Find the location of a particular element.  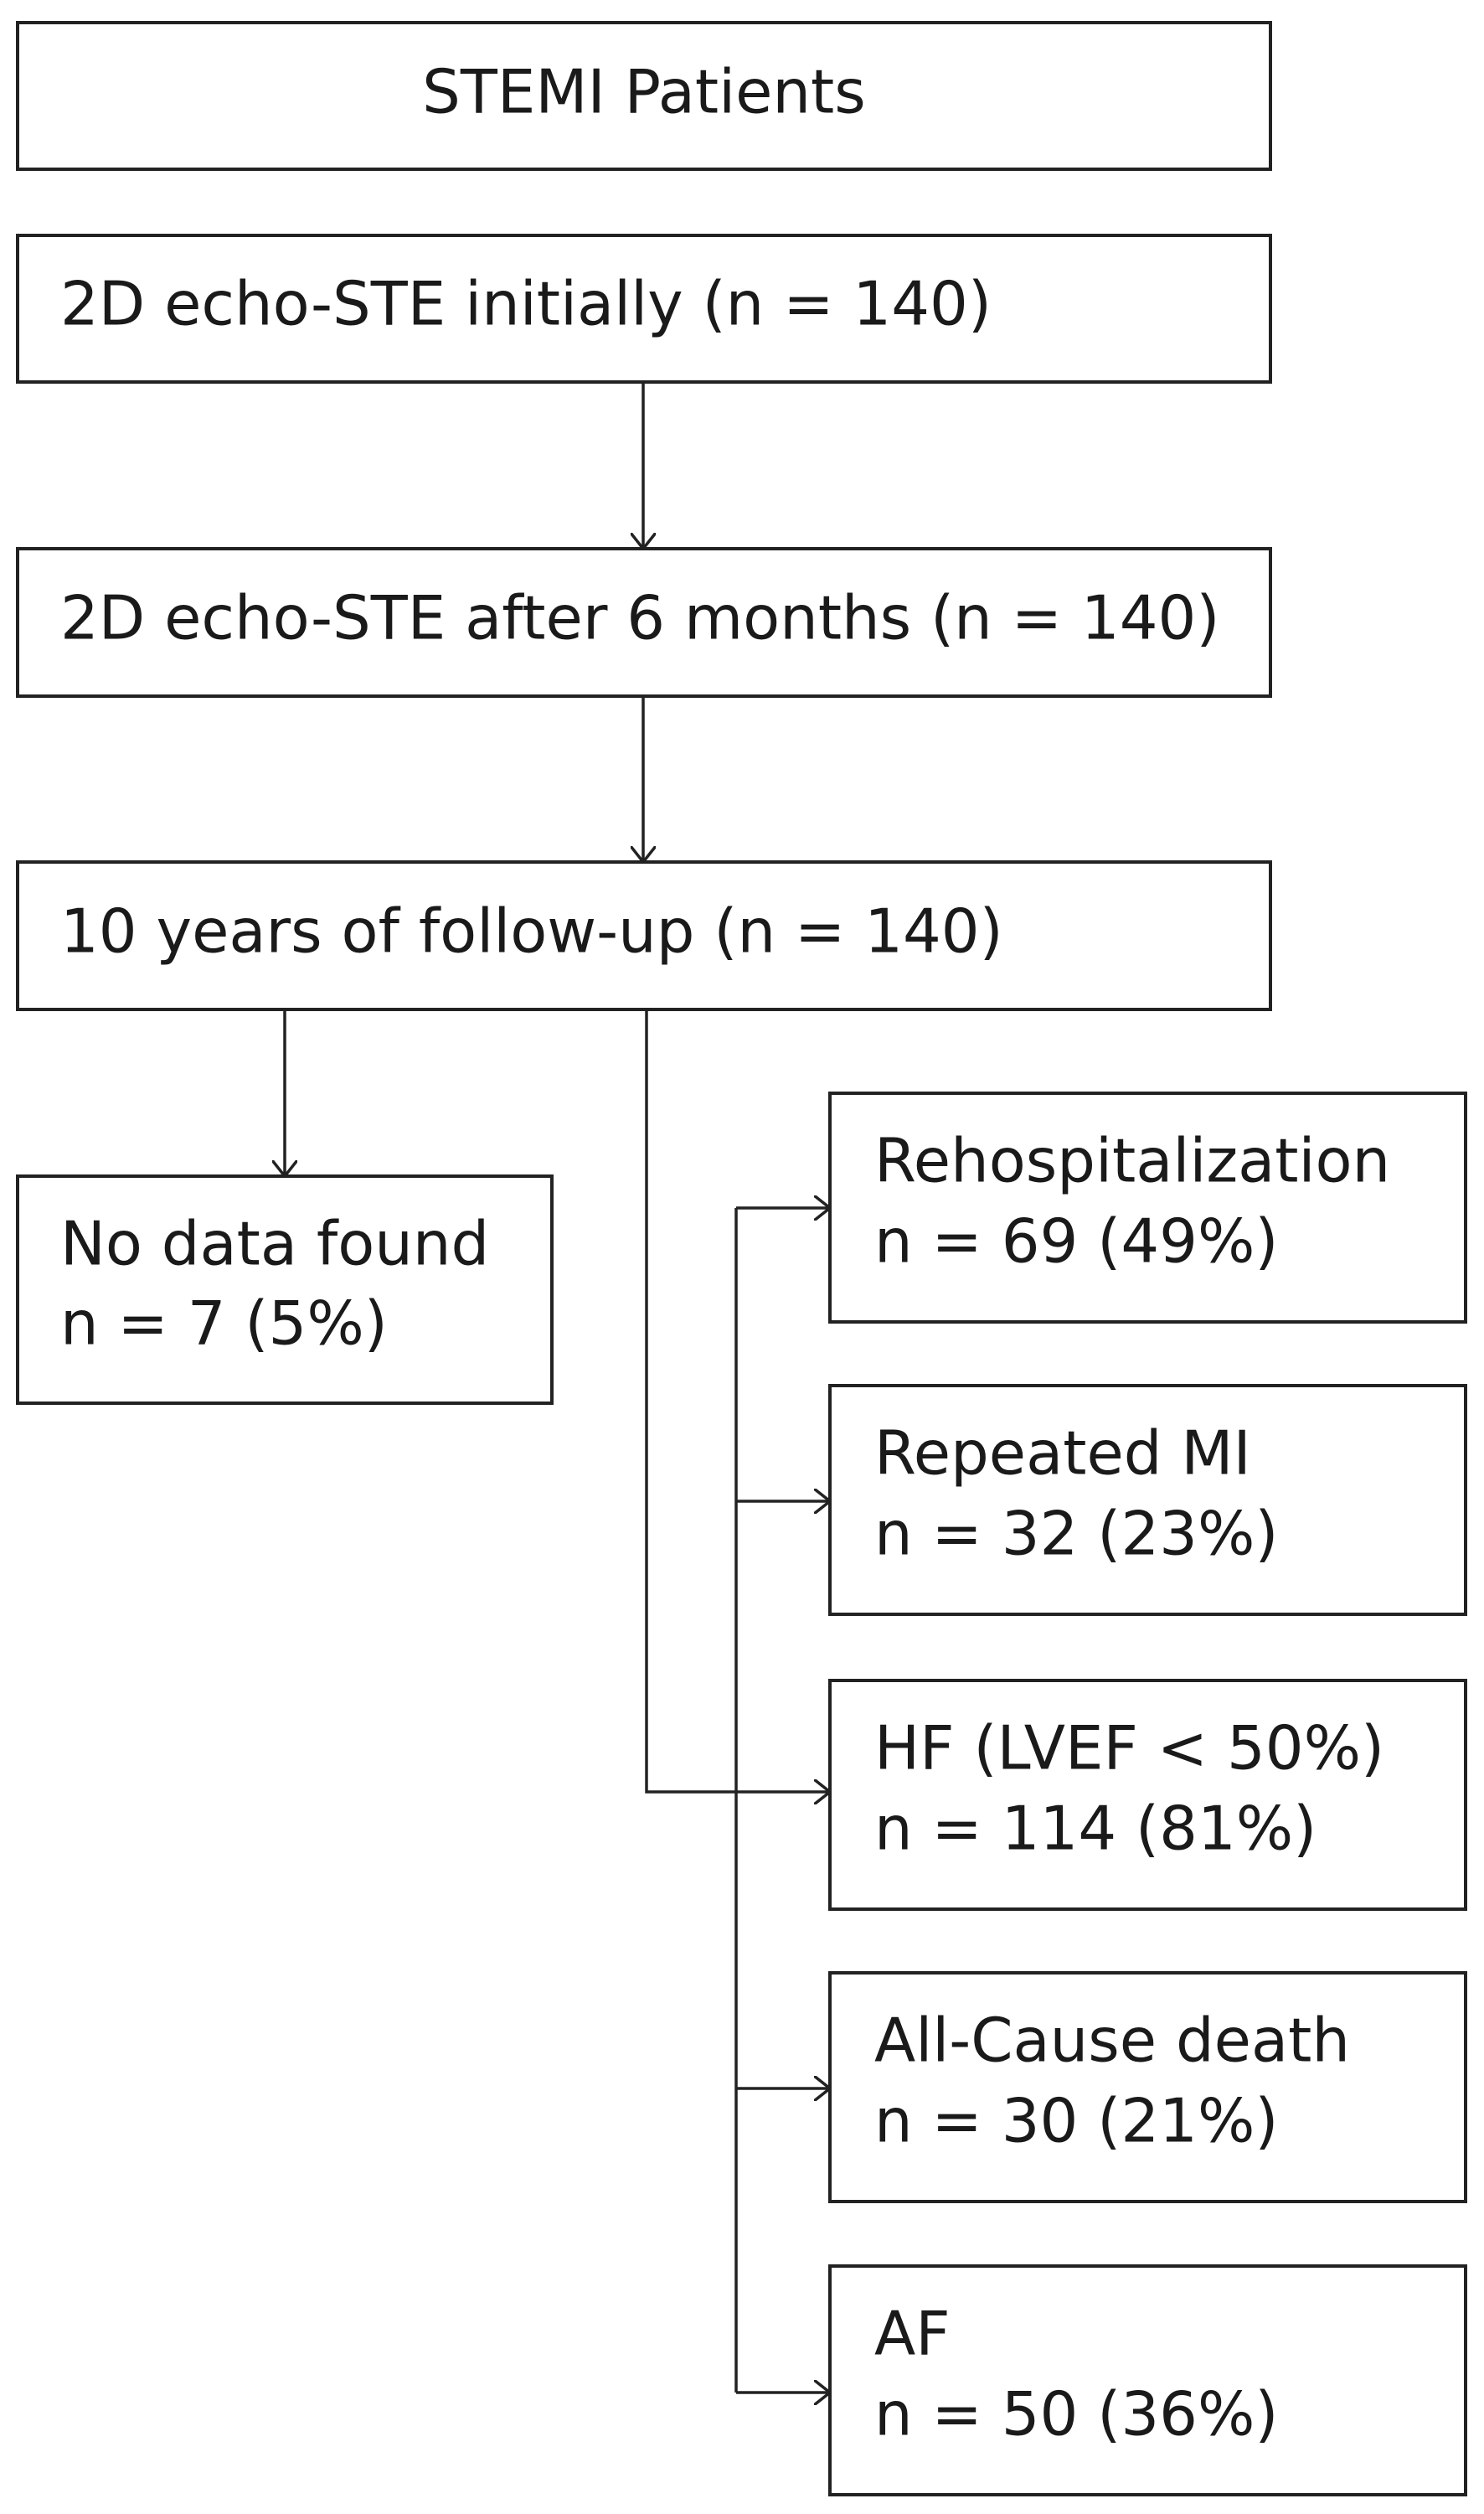

box-label: n = 50 (36%) is located at coordinates (1076, 2414).